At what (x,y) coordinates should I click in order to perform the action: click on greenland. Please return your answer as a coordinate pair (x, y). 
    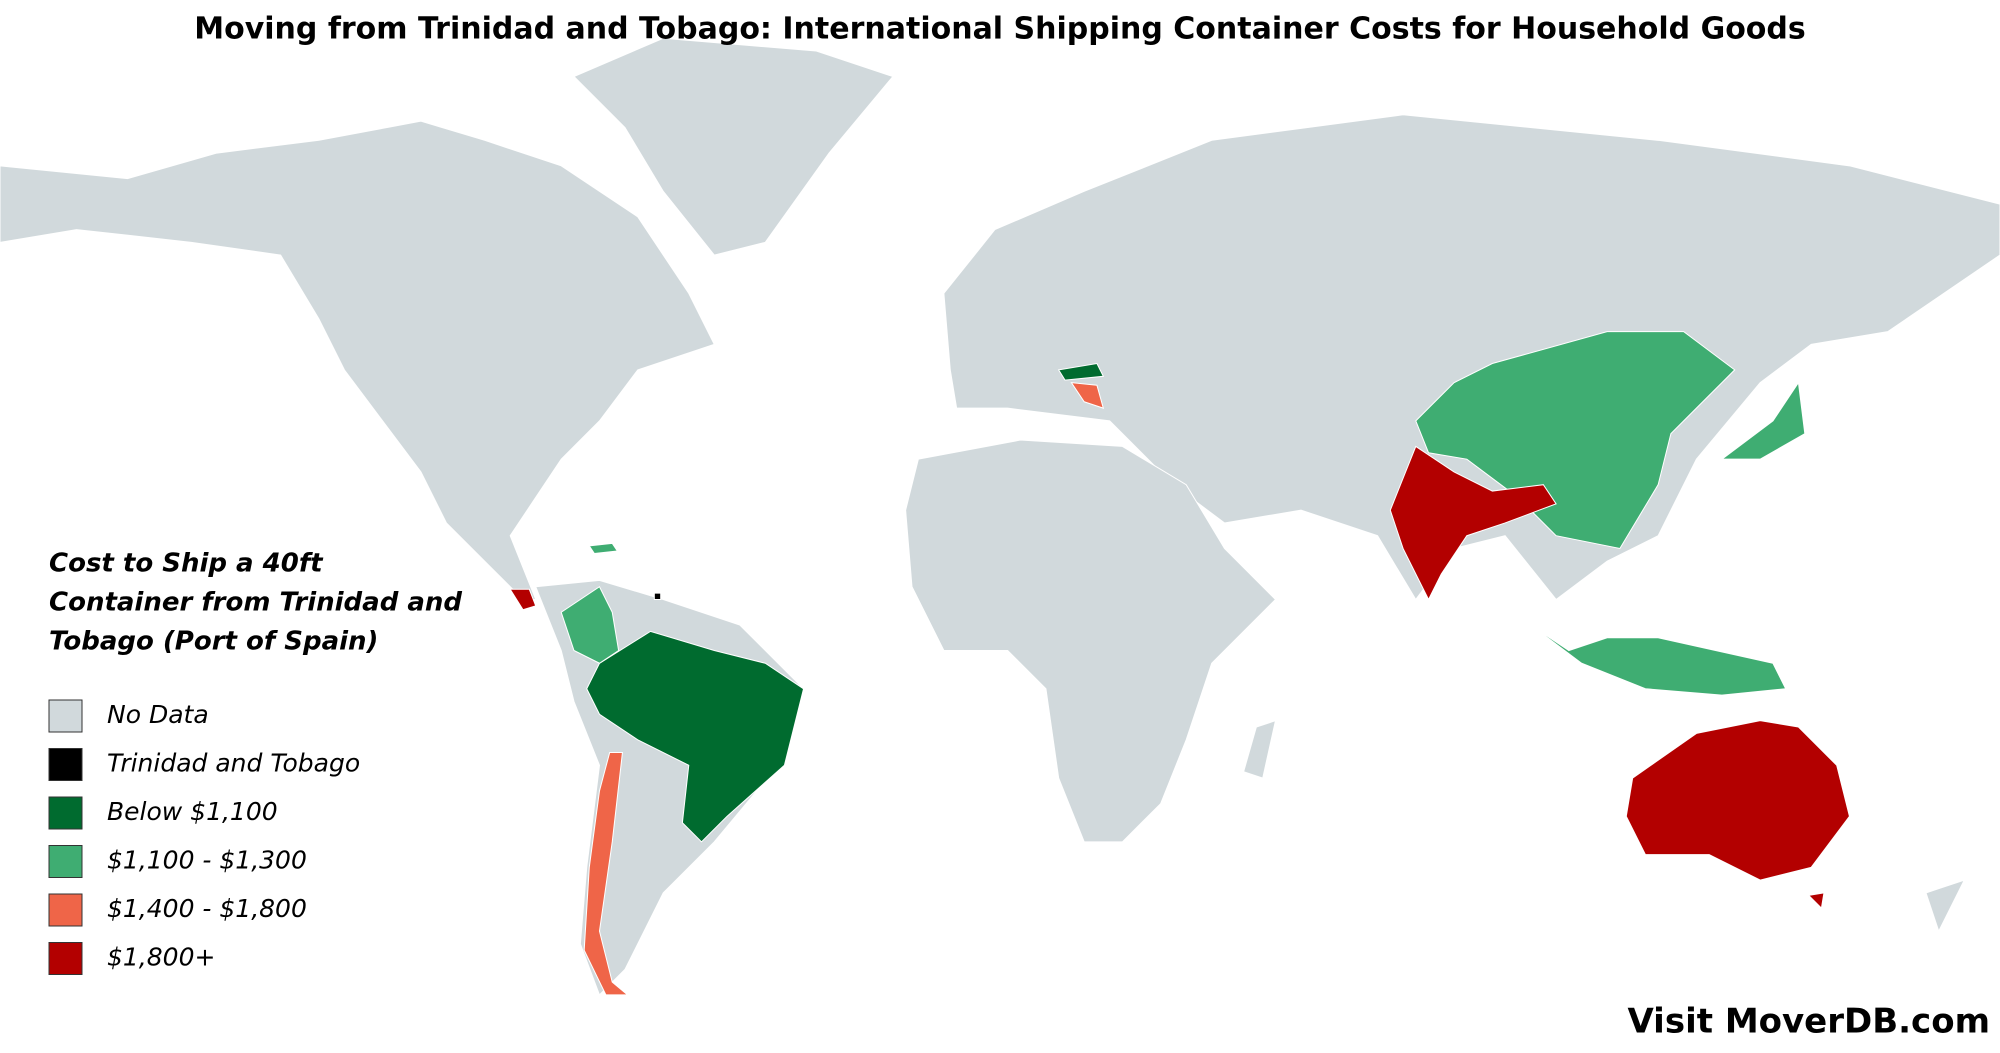
    Looking at the image, I should click on (733, 146).